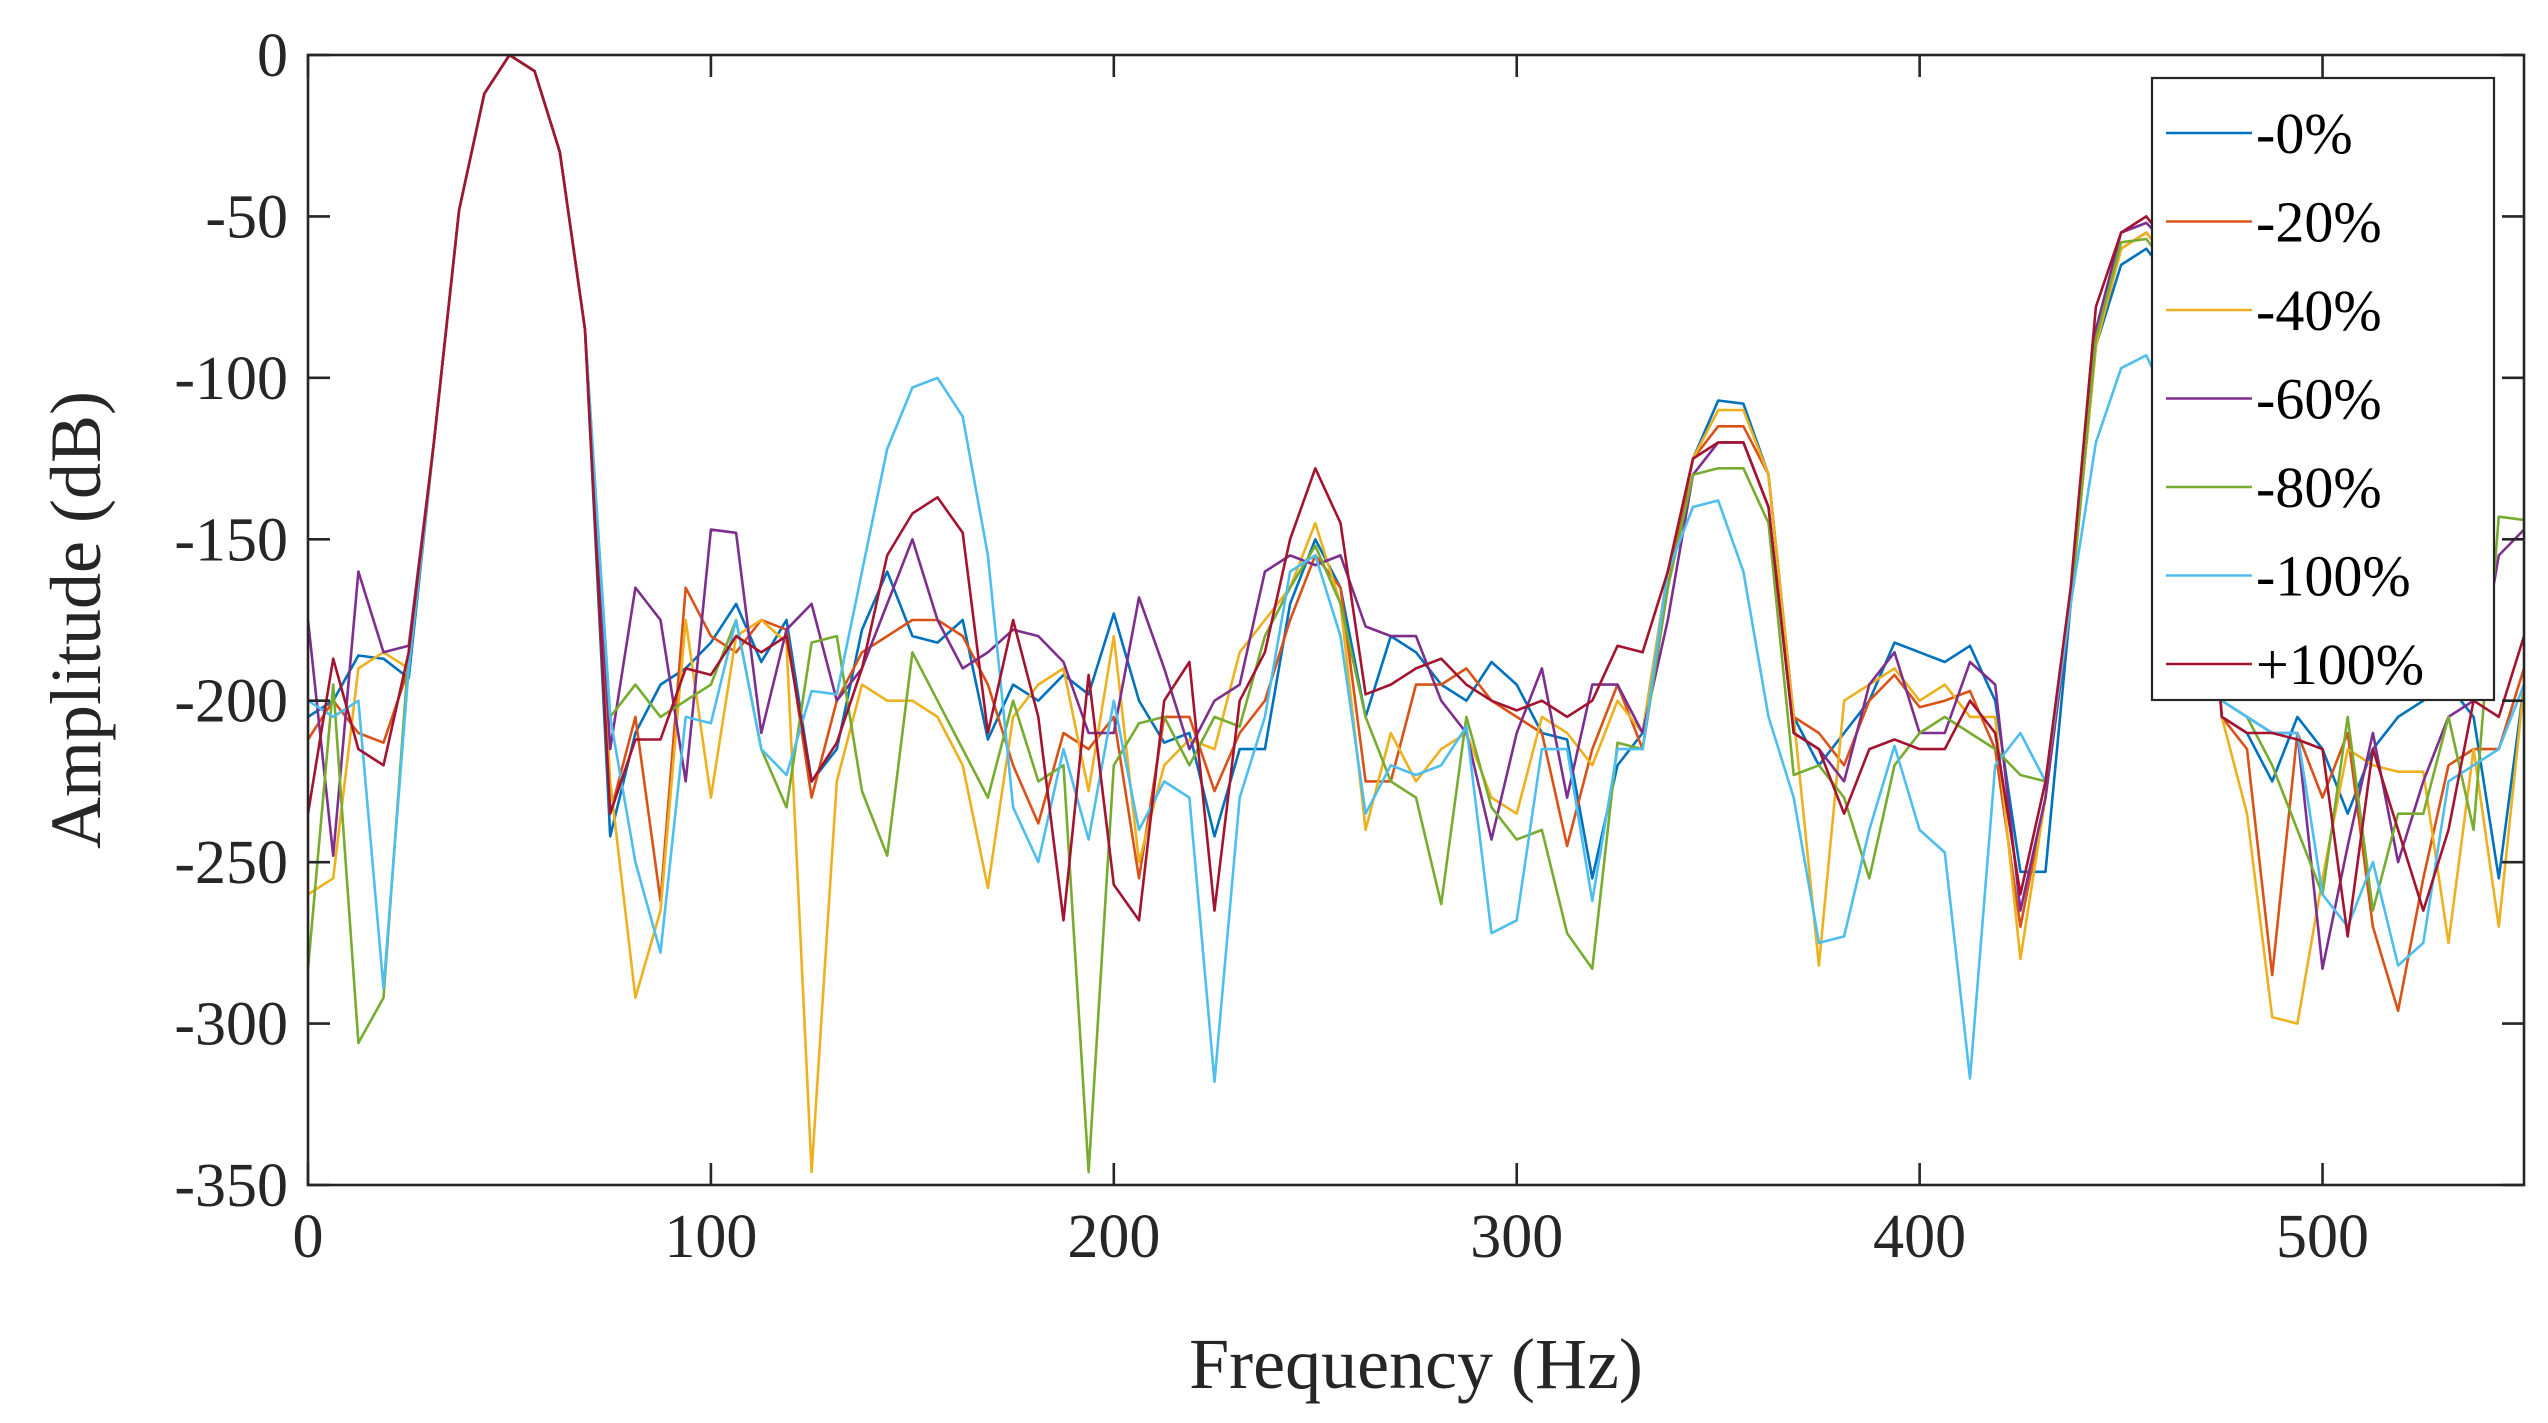 The height and width of the screenshot is (1423, 2548). Describe the element at coordinates (231, 540) in the screenshot. I see `y-tick-label: -150` at that location.